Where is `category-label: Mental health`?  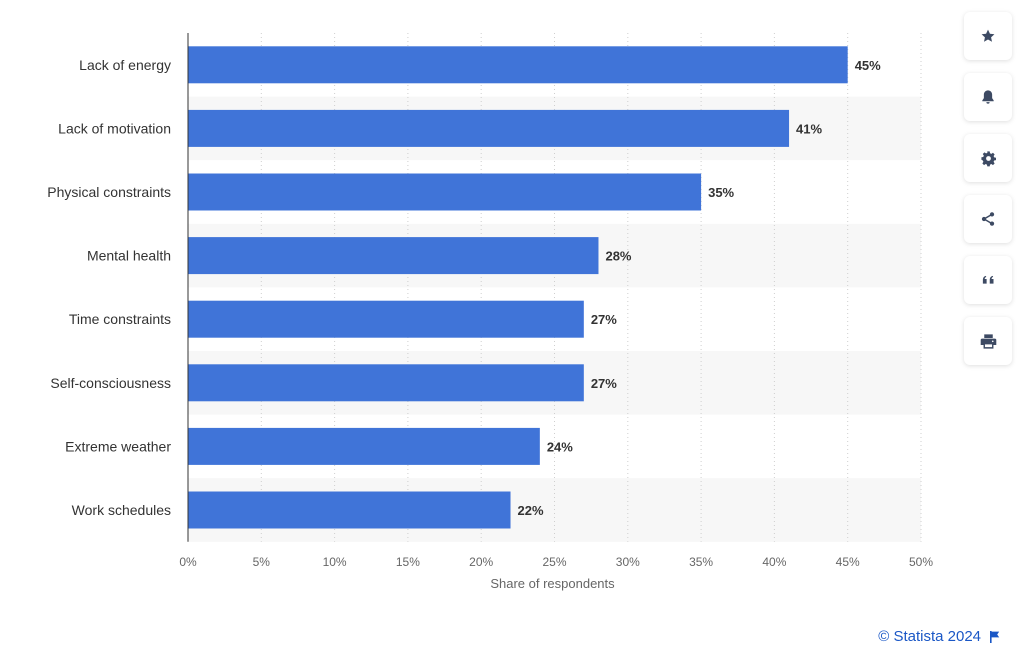 category-label: Mental health is located at coordinates (129, 256).